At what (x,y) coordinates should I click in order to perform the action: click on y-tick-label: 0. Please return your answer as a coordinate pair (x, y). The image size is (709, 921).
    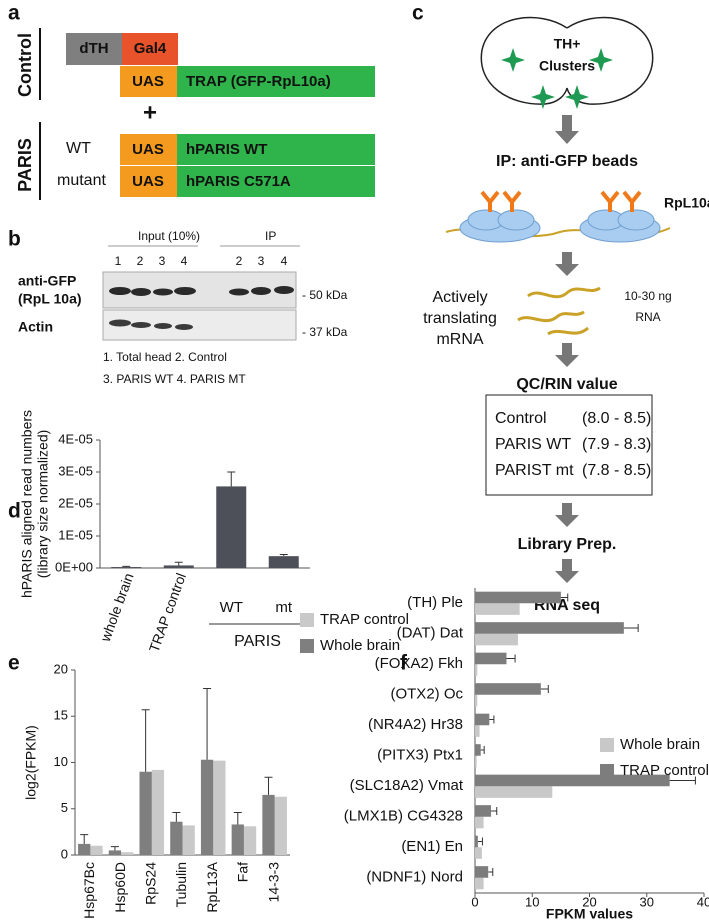
    Looking at the image, I should click on (64, 853).